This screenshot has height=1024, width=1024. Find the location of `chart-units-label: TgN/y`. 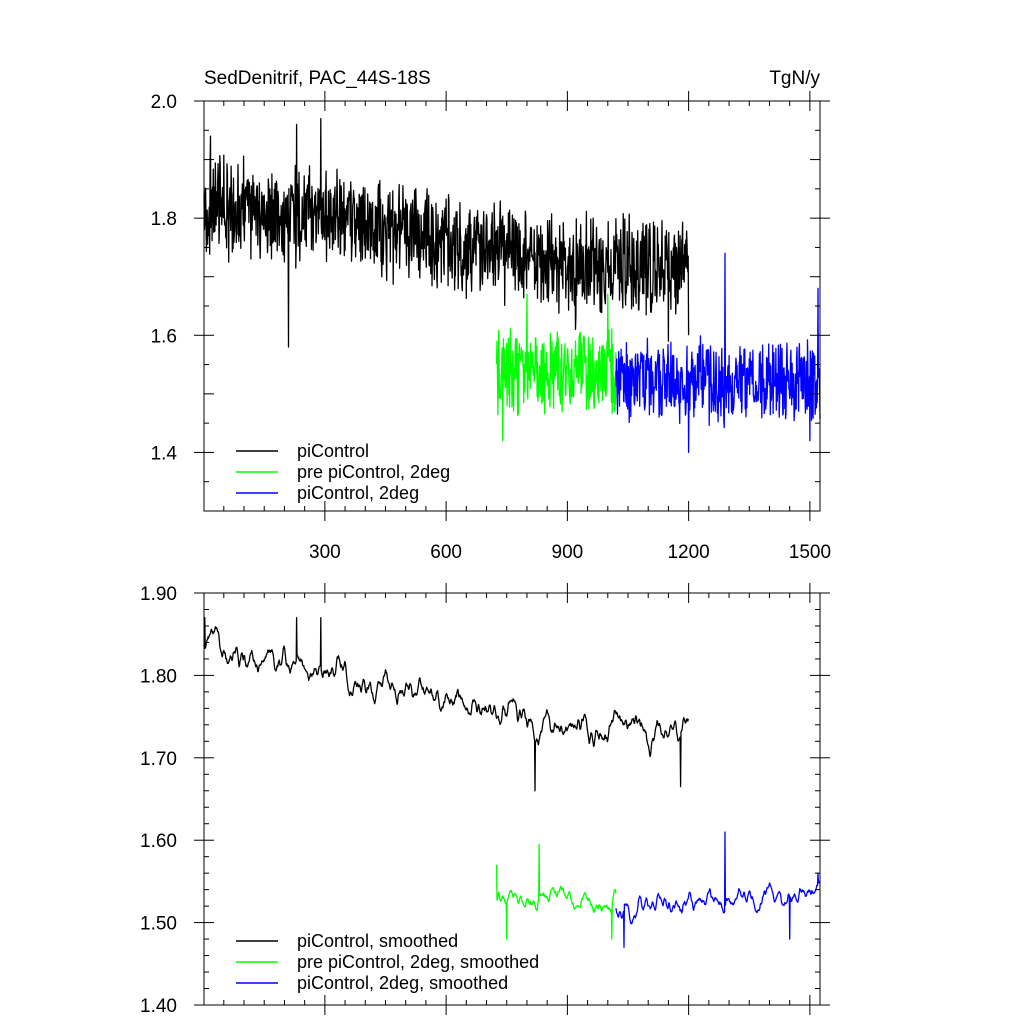

chart-units-label: TgN/y is located at coordinates (794, 78).